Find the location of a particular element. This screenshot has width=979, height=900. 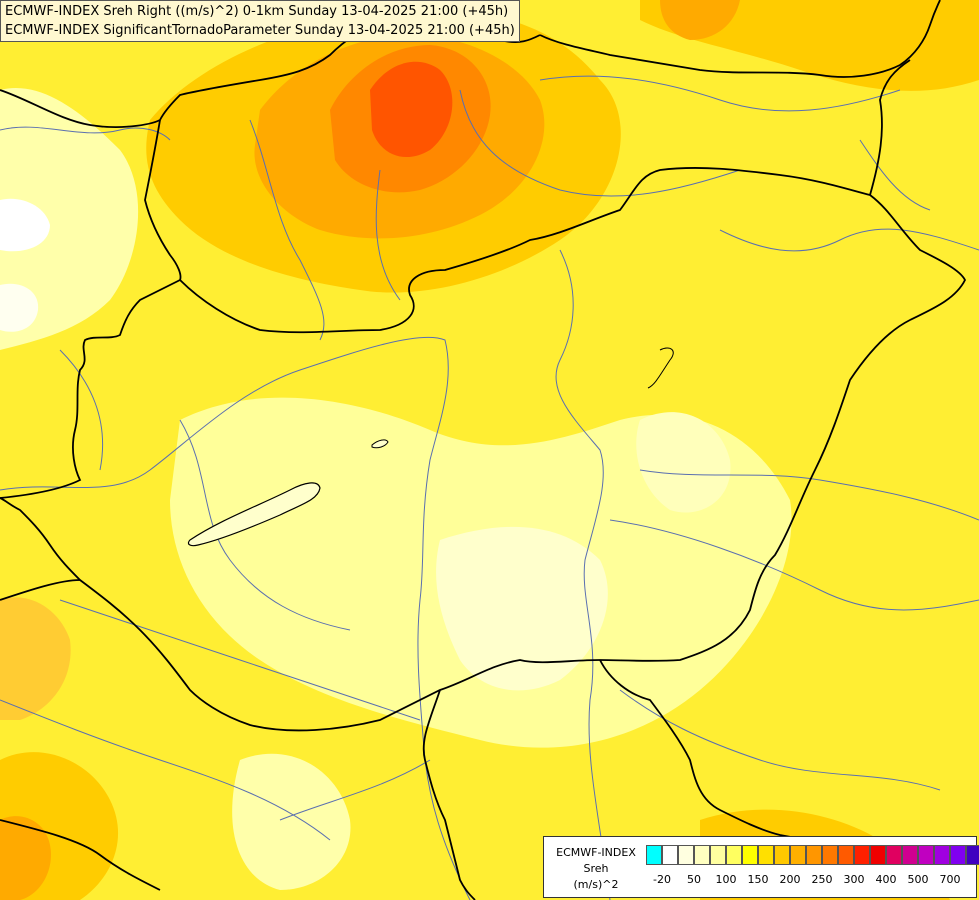

lake-velence is located at coordinates (380, 444).